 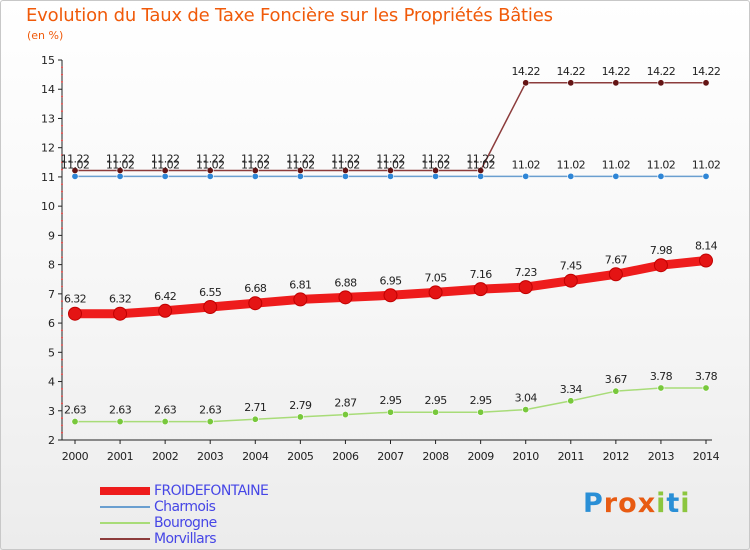 What do you see at coordinates (75, 456) in the screenshot?
I see `x-tick-label: 2000` at bounding box center [75, 456].